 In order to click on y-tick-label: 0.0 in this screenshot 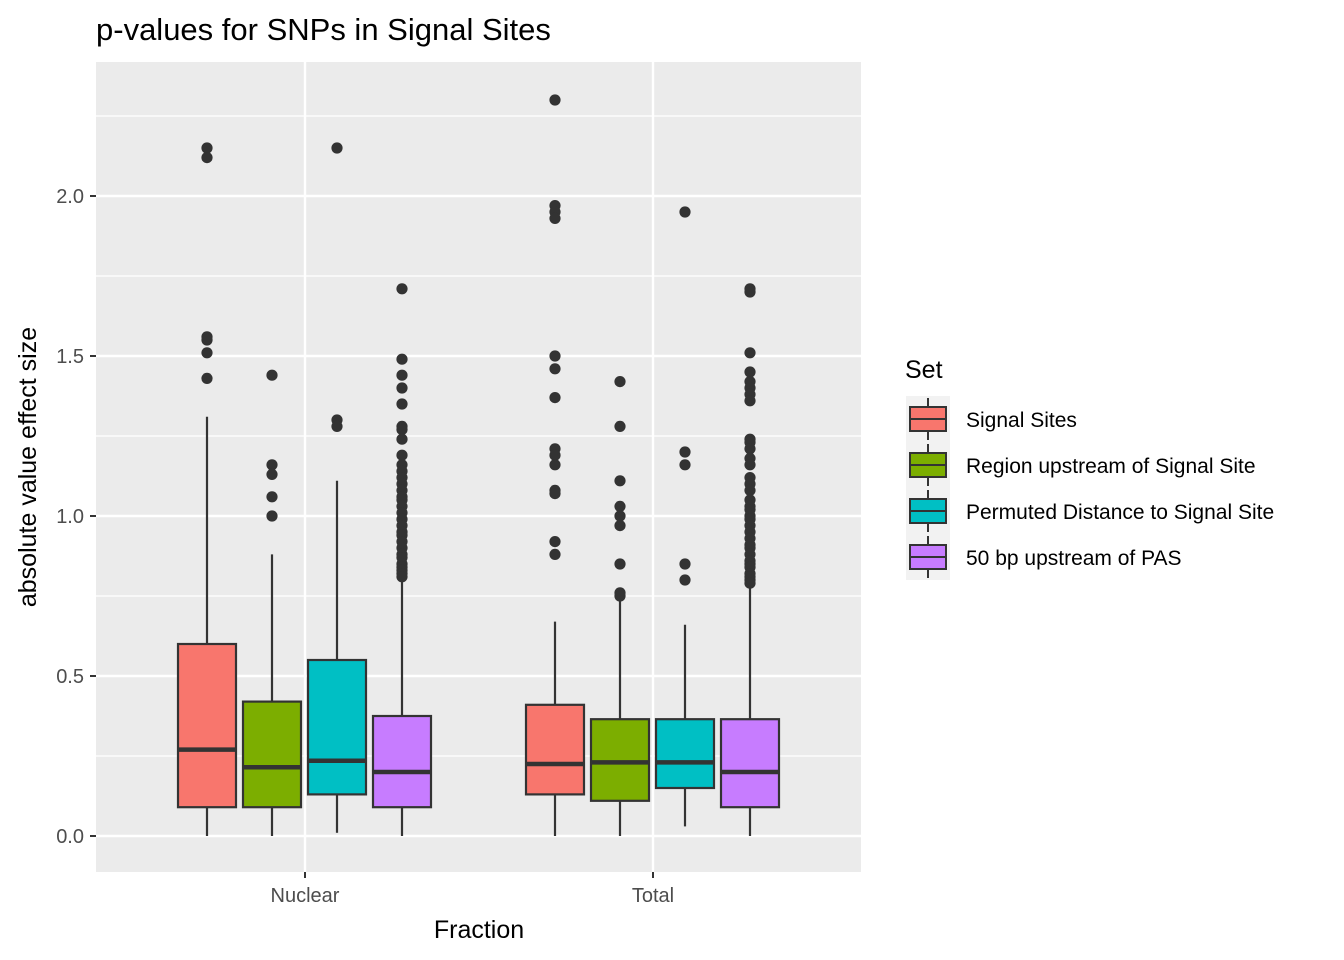, I will do `click(70, 837)`.